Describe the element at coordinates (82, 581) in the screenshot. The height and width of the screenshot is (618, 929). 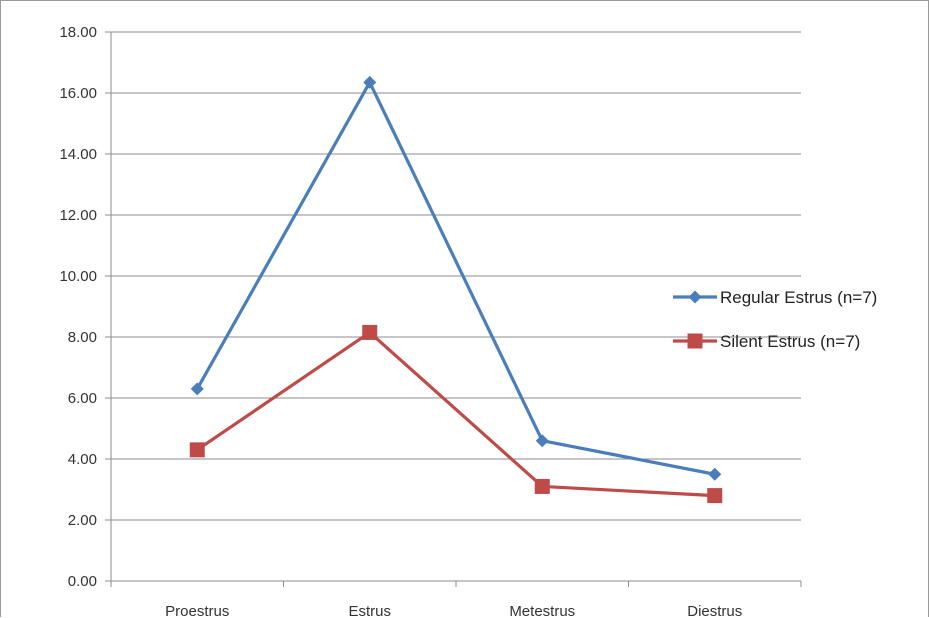
I see `y-tick-label-0: 0.00` at that location.